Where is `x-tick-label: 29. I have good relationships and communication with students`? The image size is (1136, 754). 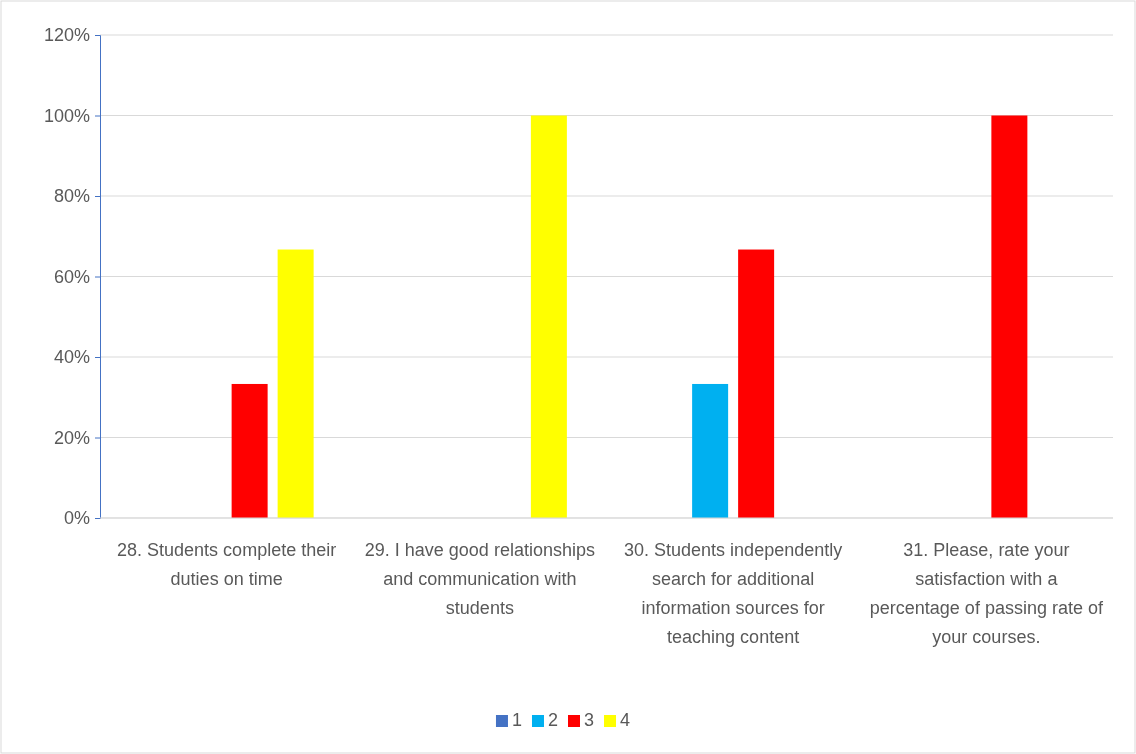
x-tick-label: 29. I have good relationships and communication with students is located at coordinates (479, 579).